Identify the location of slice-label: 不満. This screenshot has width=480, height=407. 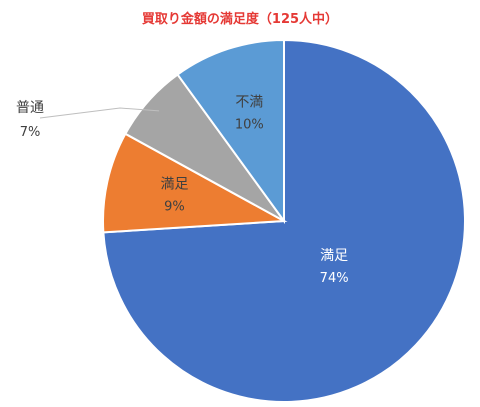
(249, 102).